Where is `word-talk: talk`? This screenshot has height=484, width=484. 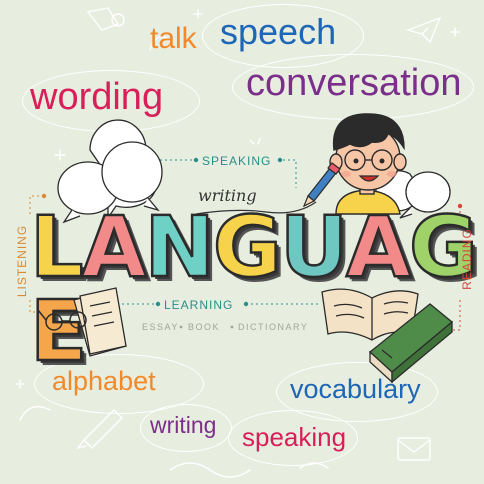
word-talk: talk is located at coordinates (173, 38).